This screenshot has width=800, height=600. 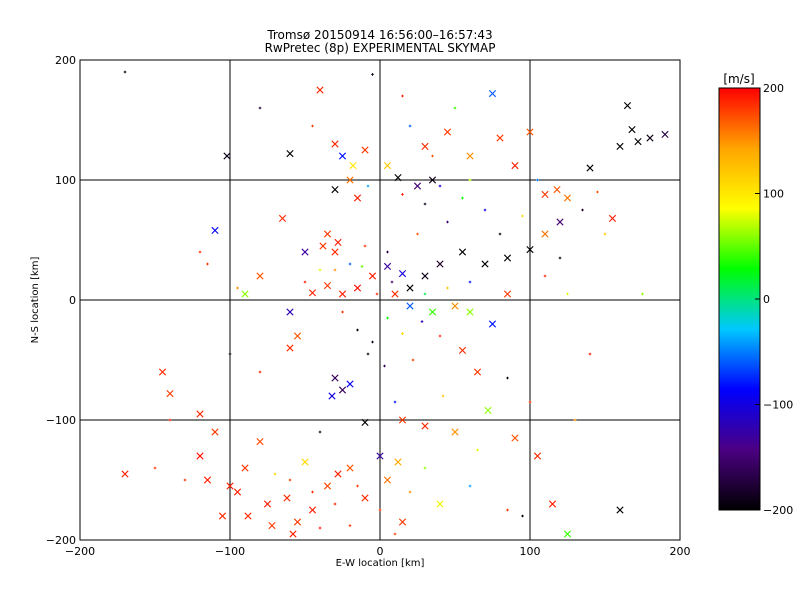 What do you see at coordinates (380, 48) in the screenshot?
I see `chart-subtitle: RwPretec (8p) EXPERIMENTAL SKYMAP` at bounding box center [380, 48].